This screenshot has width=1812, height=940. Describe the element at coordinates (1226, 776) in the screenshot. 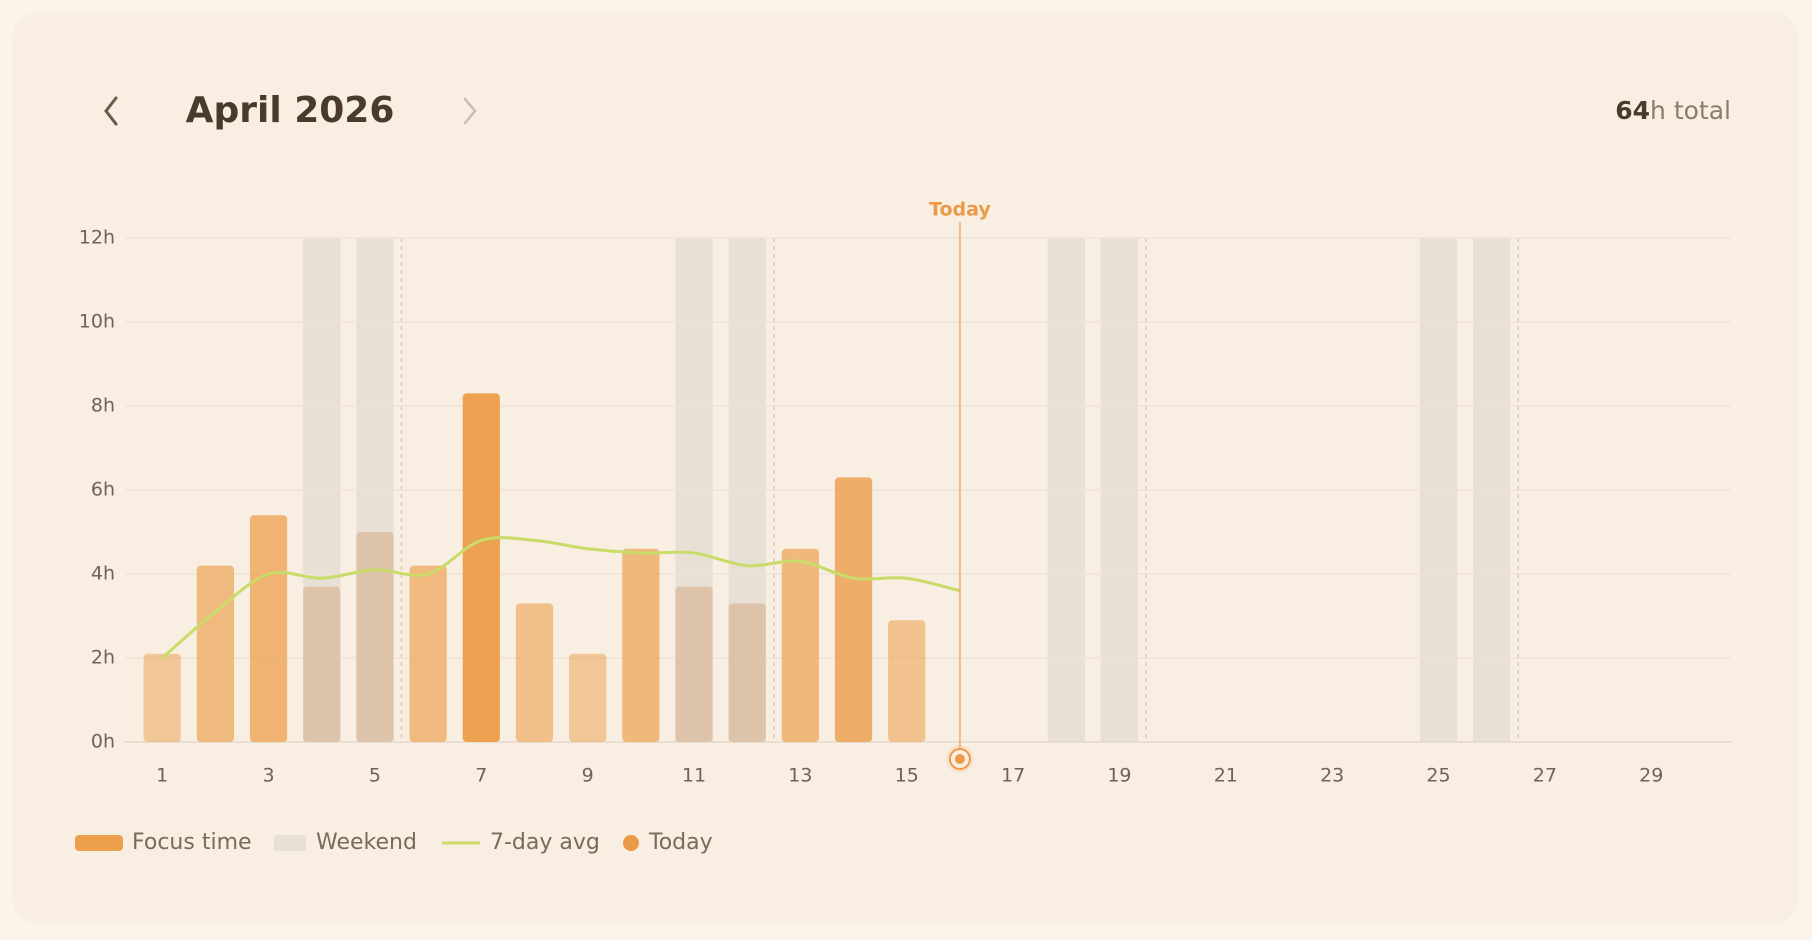

I see `x-tick-label: 21` at that location.